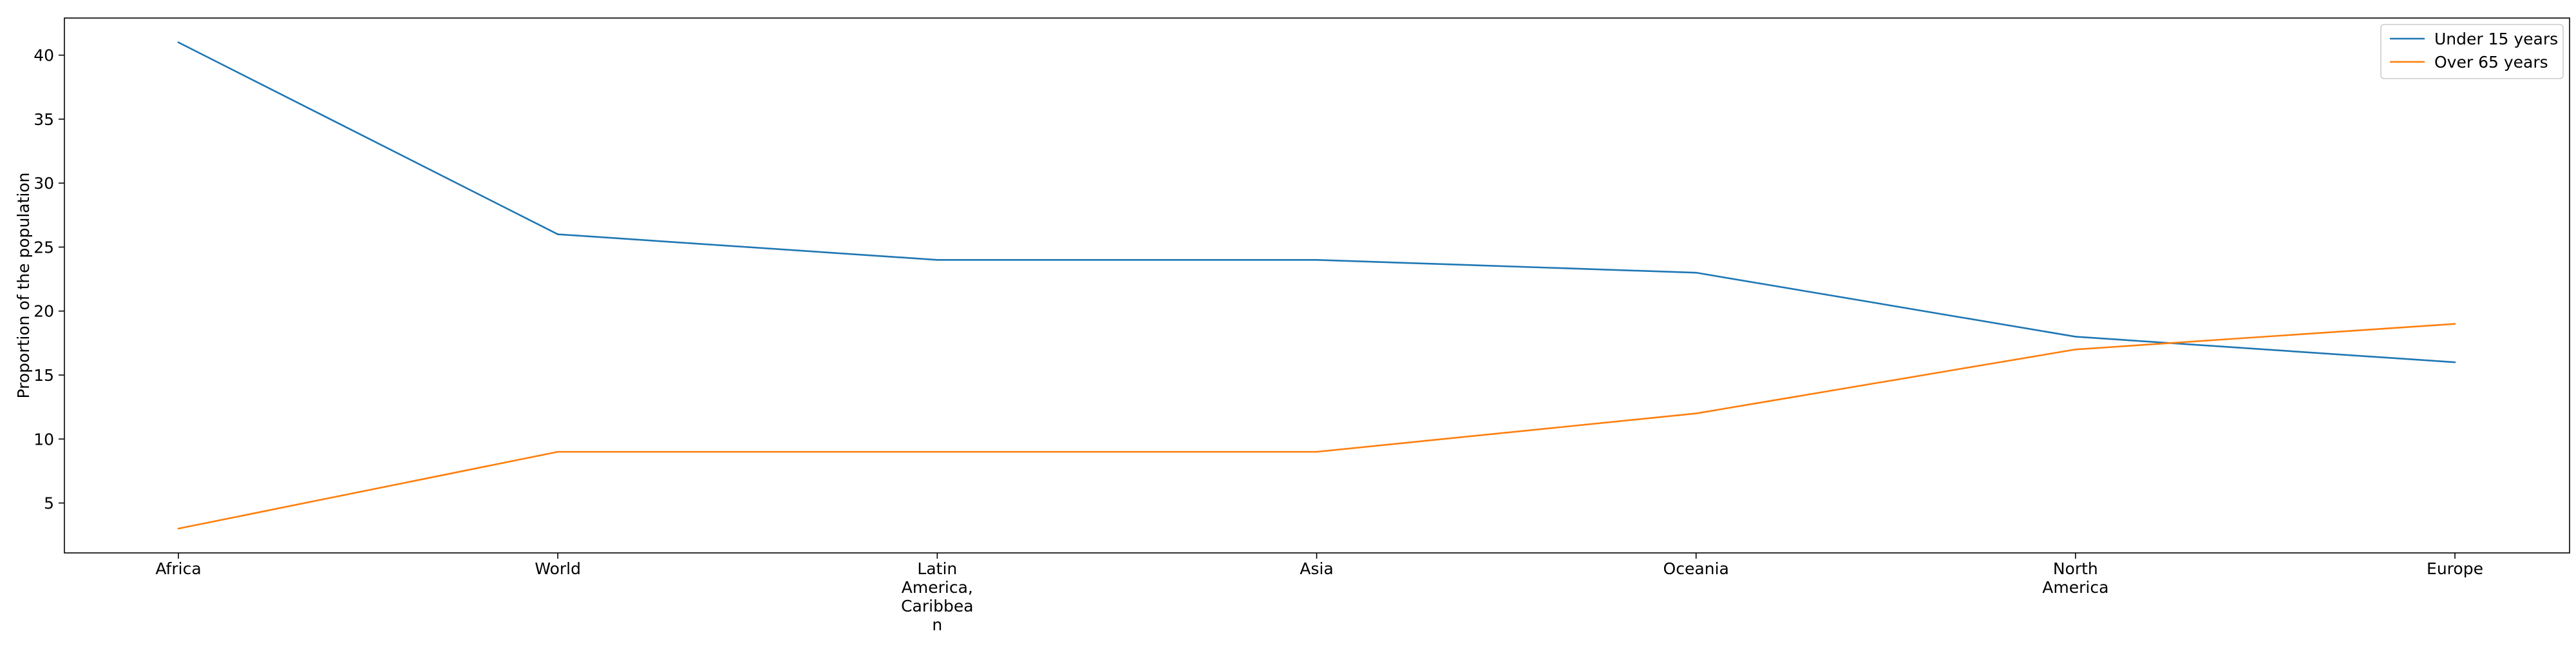 This screenshot has width=2576, height=647. I want to click on x-tick-label-line: Caribbea, so click(937, 606).